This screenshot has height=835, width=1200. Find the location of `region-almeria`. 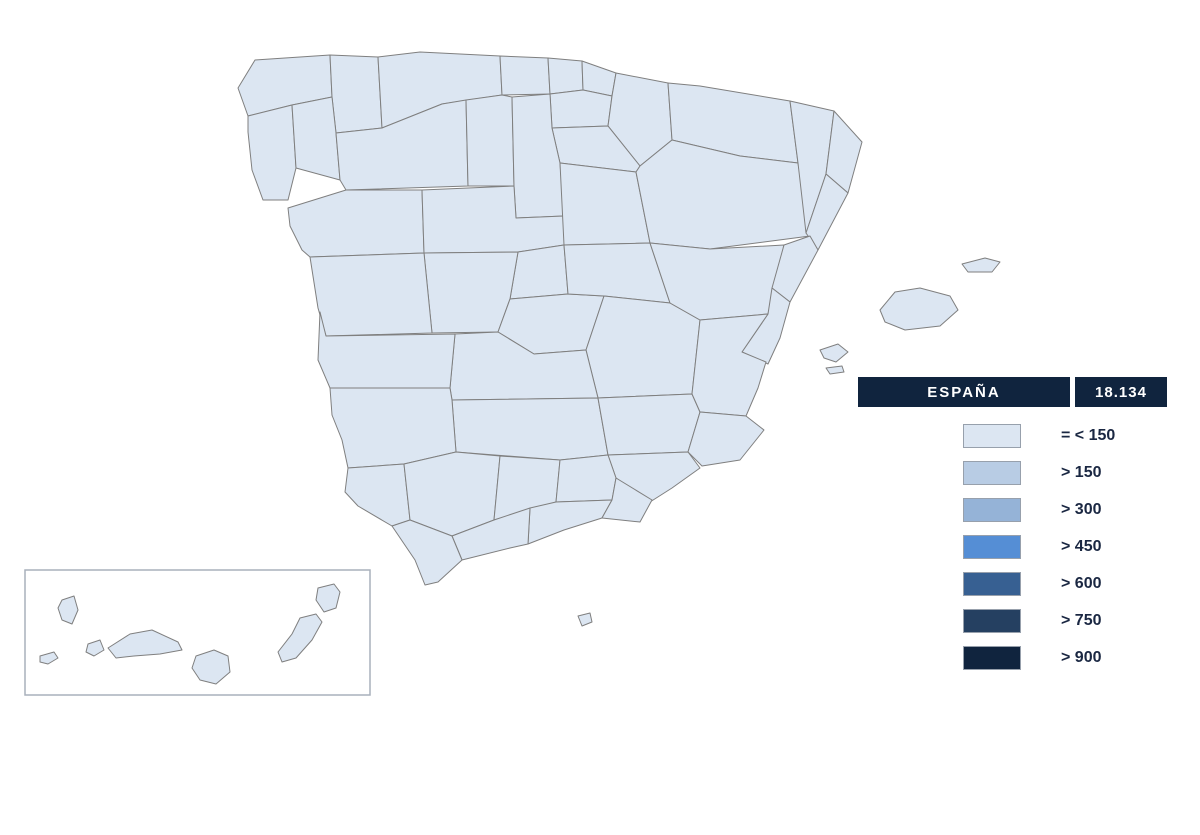

region-almeria is located at coordinates (627, 500).